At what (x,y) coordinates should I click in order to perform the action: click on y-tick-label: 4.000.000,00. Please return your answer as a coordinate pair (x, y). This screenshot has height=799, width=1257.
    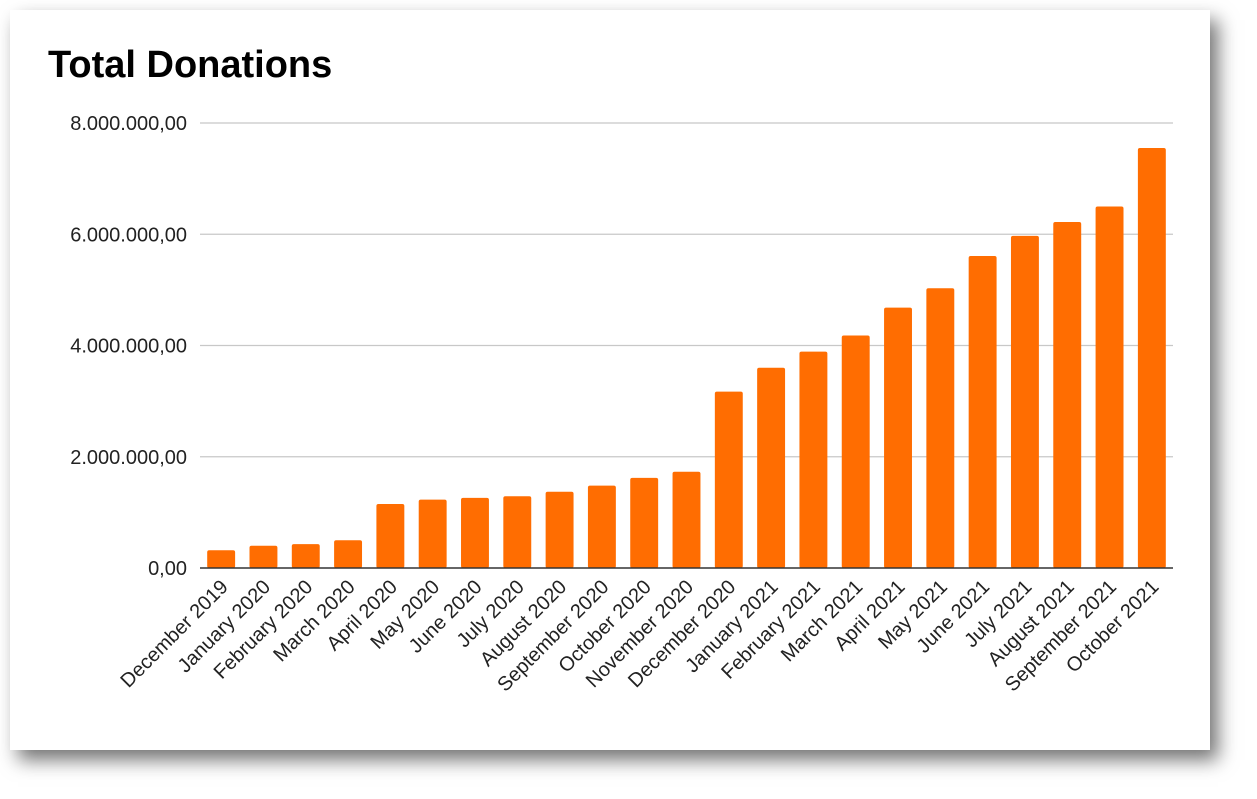
    Looking at the image, I should click on (128, 347).